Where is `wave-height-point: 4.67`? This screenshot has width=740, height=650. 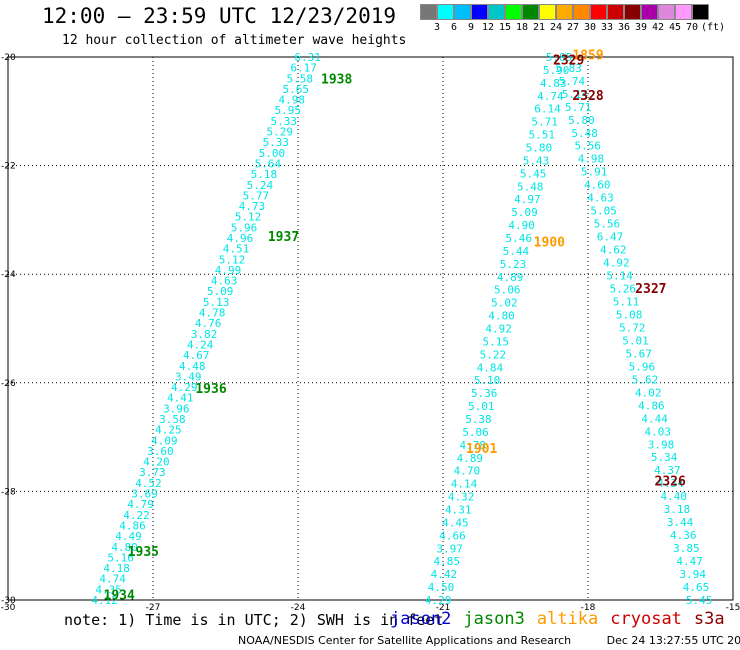
wave-height-point: 4.67 is located at coordinates (196, 355).